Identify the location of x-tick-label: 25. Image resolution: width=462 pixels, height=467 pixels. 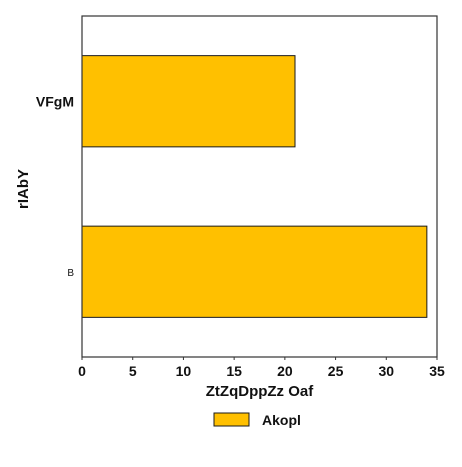
(336, 371).